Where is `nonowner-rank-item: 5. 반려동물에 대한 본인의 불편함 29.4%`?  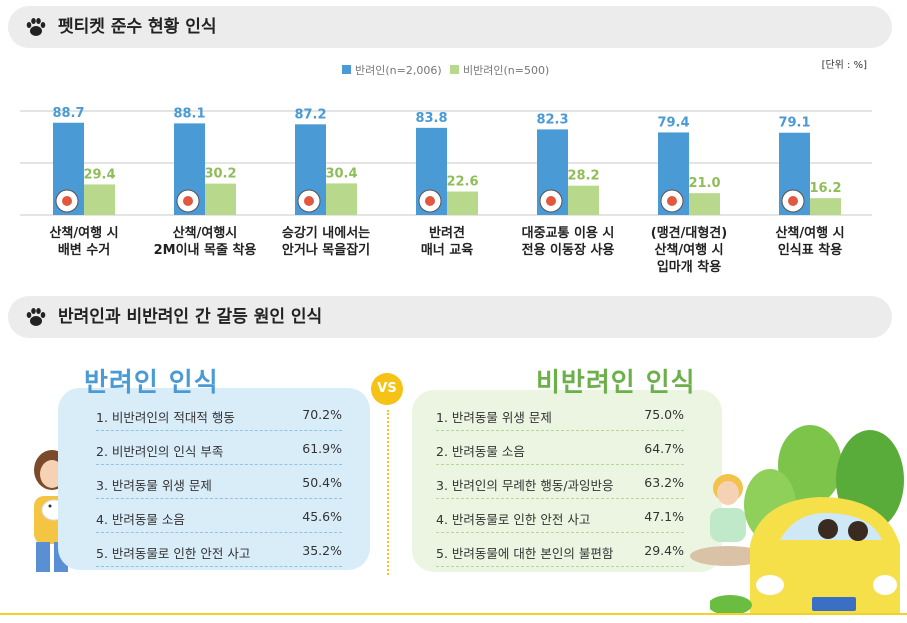 nonowner-rank-item: 5. 반려동물에 대한 본인의 불편함 29.4% is located at coordinates (560, 550).